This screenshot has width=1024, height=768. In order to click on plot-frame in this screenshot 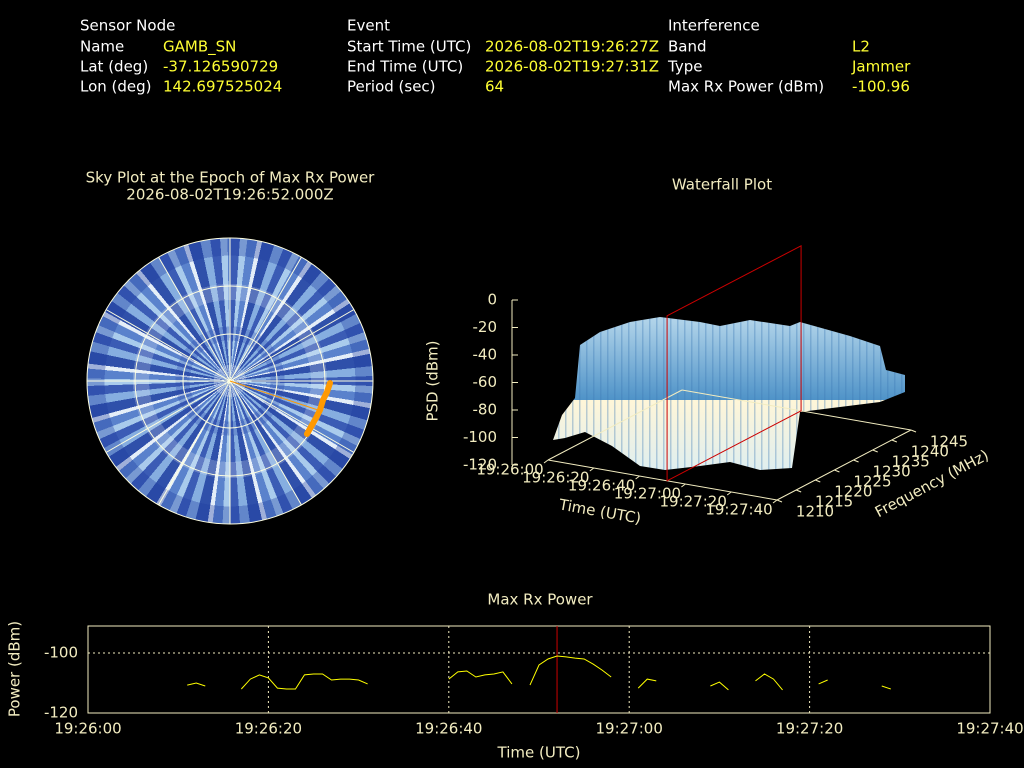, I will do `click(539, 669)`.